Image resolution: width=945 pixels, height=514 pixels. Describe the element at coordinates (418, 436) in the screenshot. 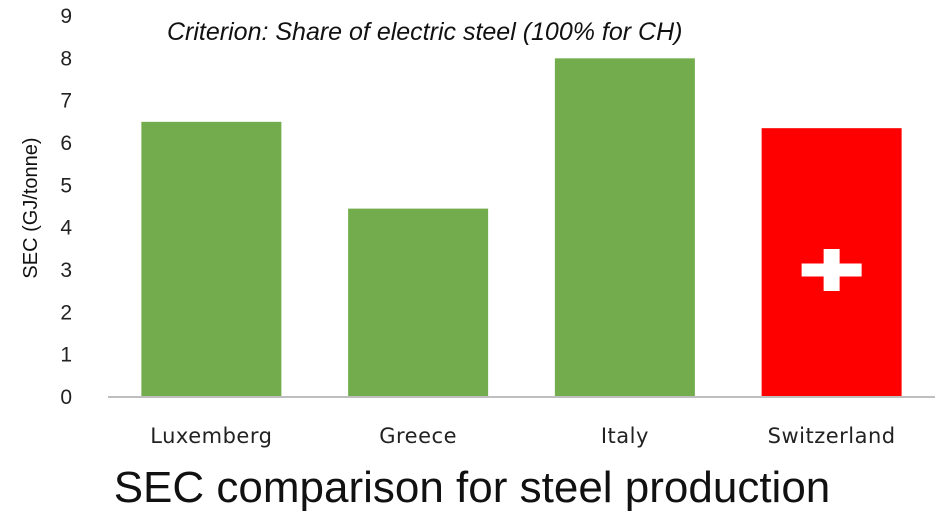

I see `x-tick-label: Greece` at that location.